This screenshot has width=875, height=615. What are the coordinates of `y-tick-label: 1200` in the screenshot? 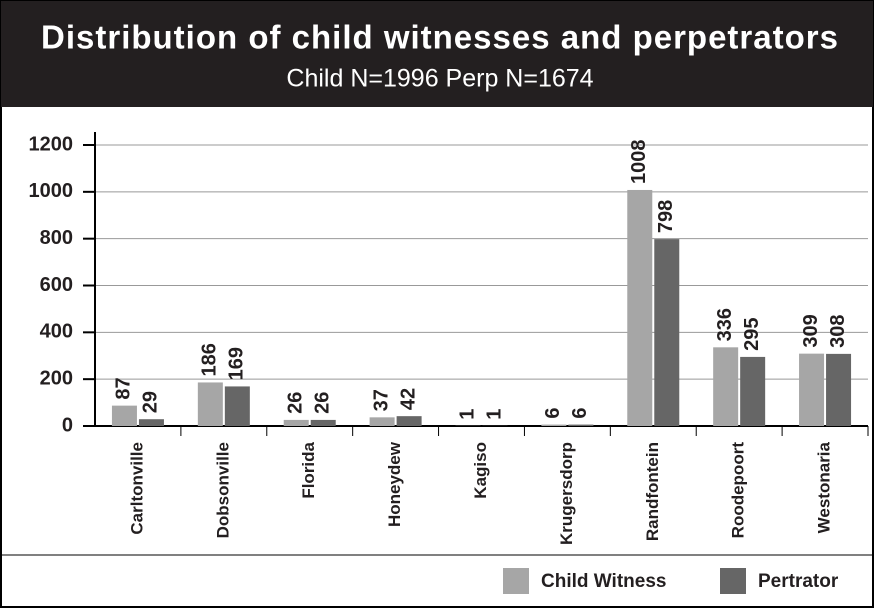 It's located at (51, 144).